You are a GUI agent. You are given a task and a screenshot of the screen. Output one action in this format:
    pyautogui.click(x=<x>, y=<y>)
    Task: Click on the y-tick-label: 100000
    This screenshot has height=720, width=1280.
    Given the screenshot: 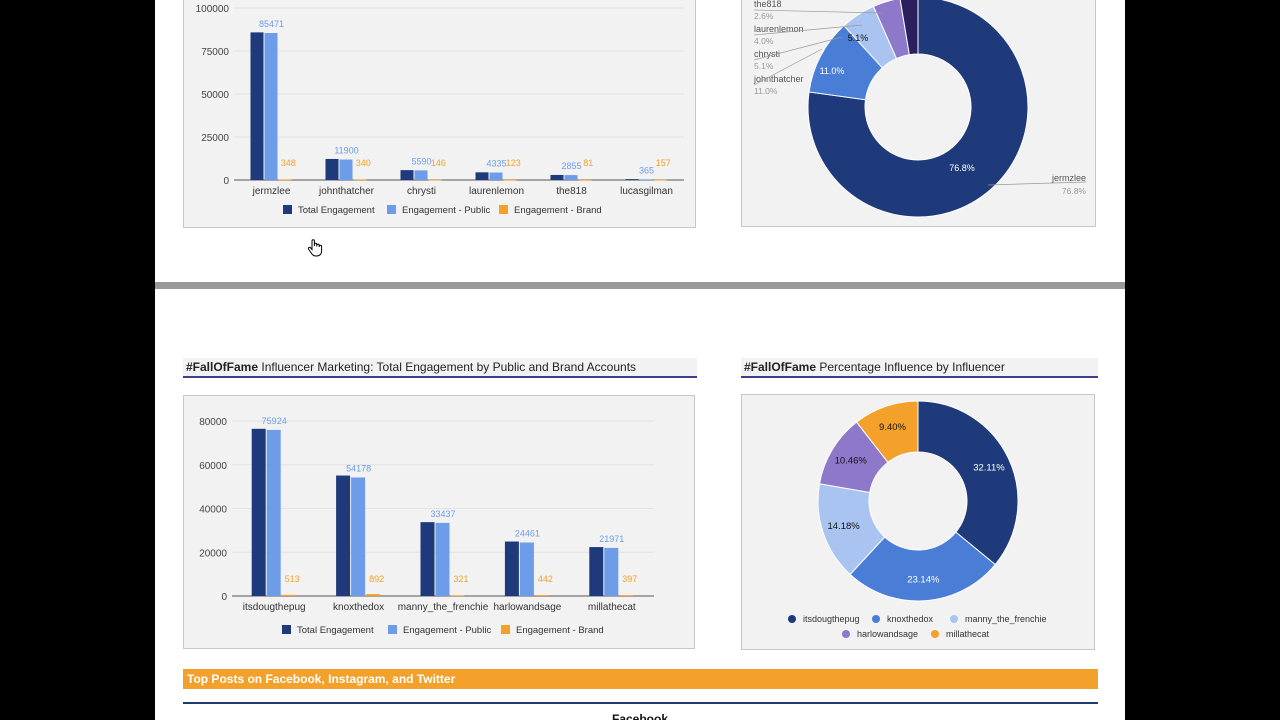 What is the action you would take?
    pyautogui.click(x=213, y=9)
    